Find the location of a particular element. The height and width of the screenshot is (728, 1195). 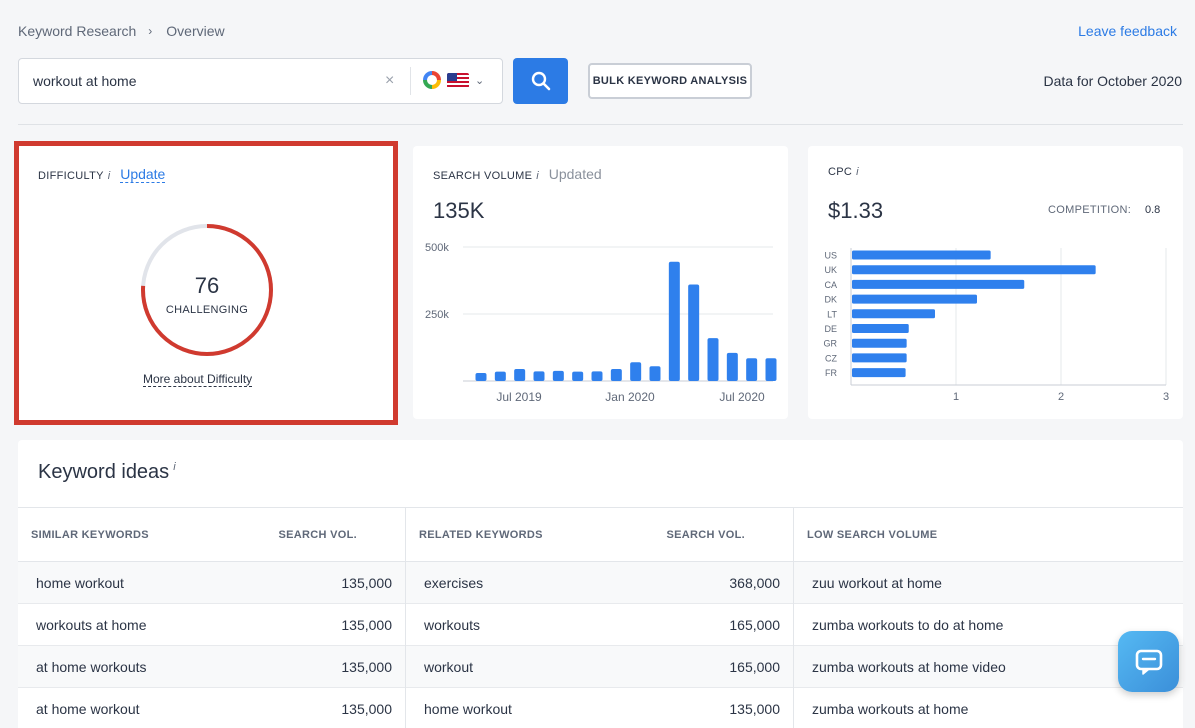

chat-button is located at coordinates (1148, 661).